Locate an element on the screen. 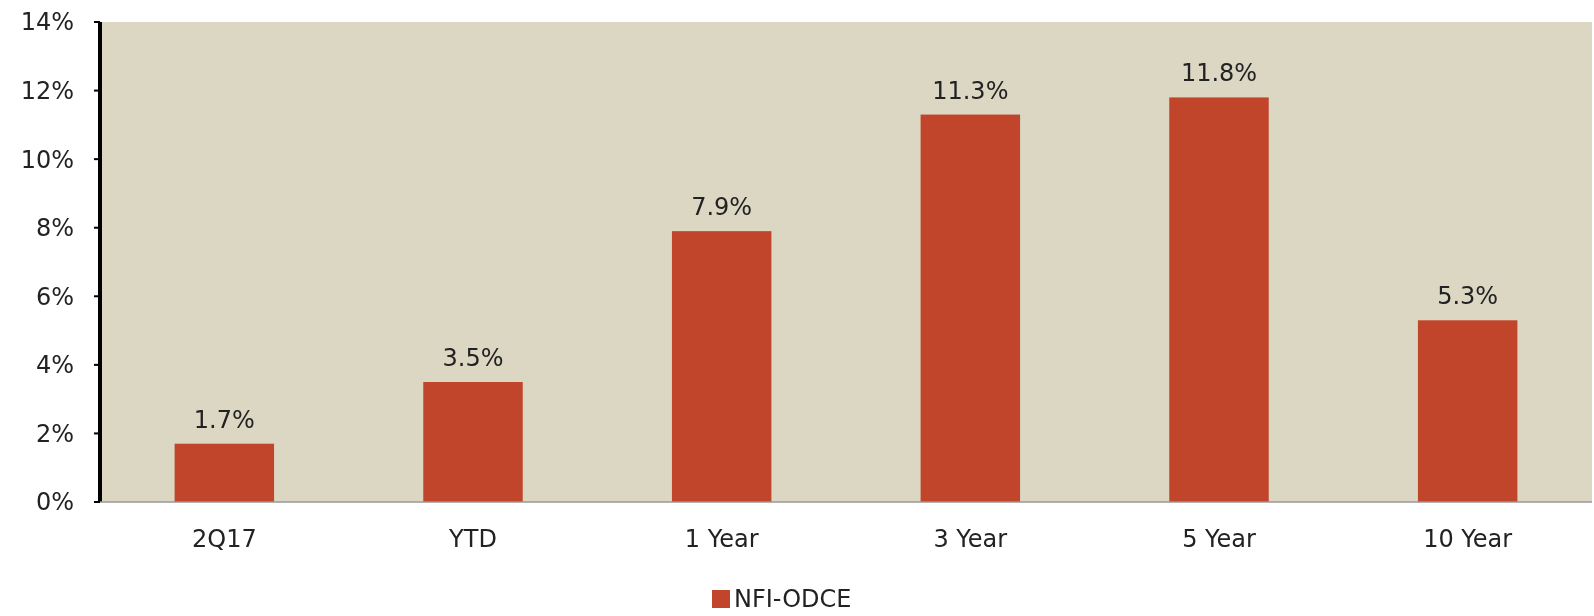 Image resolution: width=1594 pixels, height=616 pixels. y-tick-label: 2% is located at coordinates (54, 433).